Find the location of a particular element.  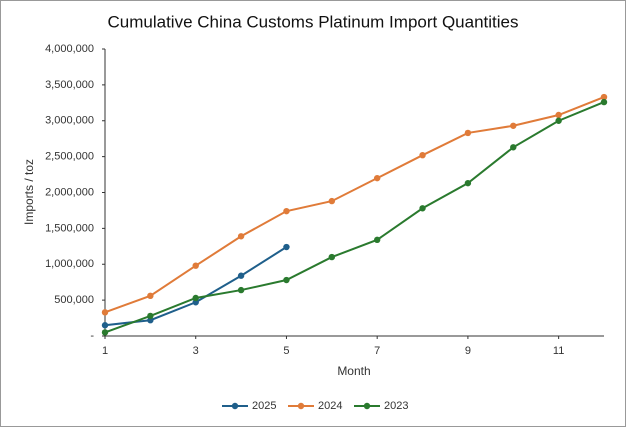

x-tick-label: 3 is located at coordinates (196, 351).